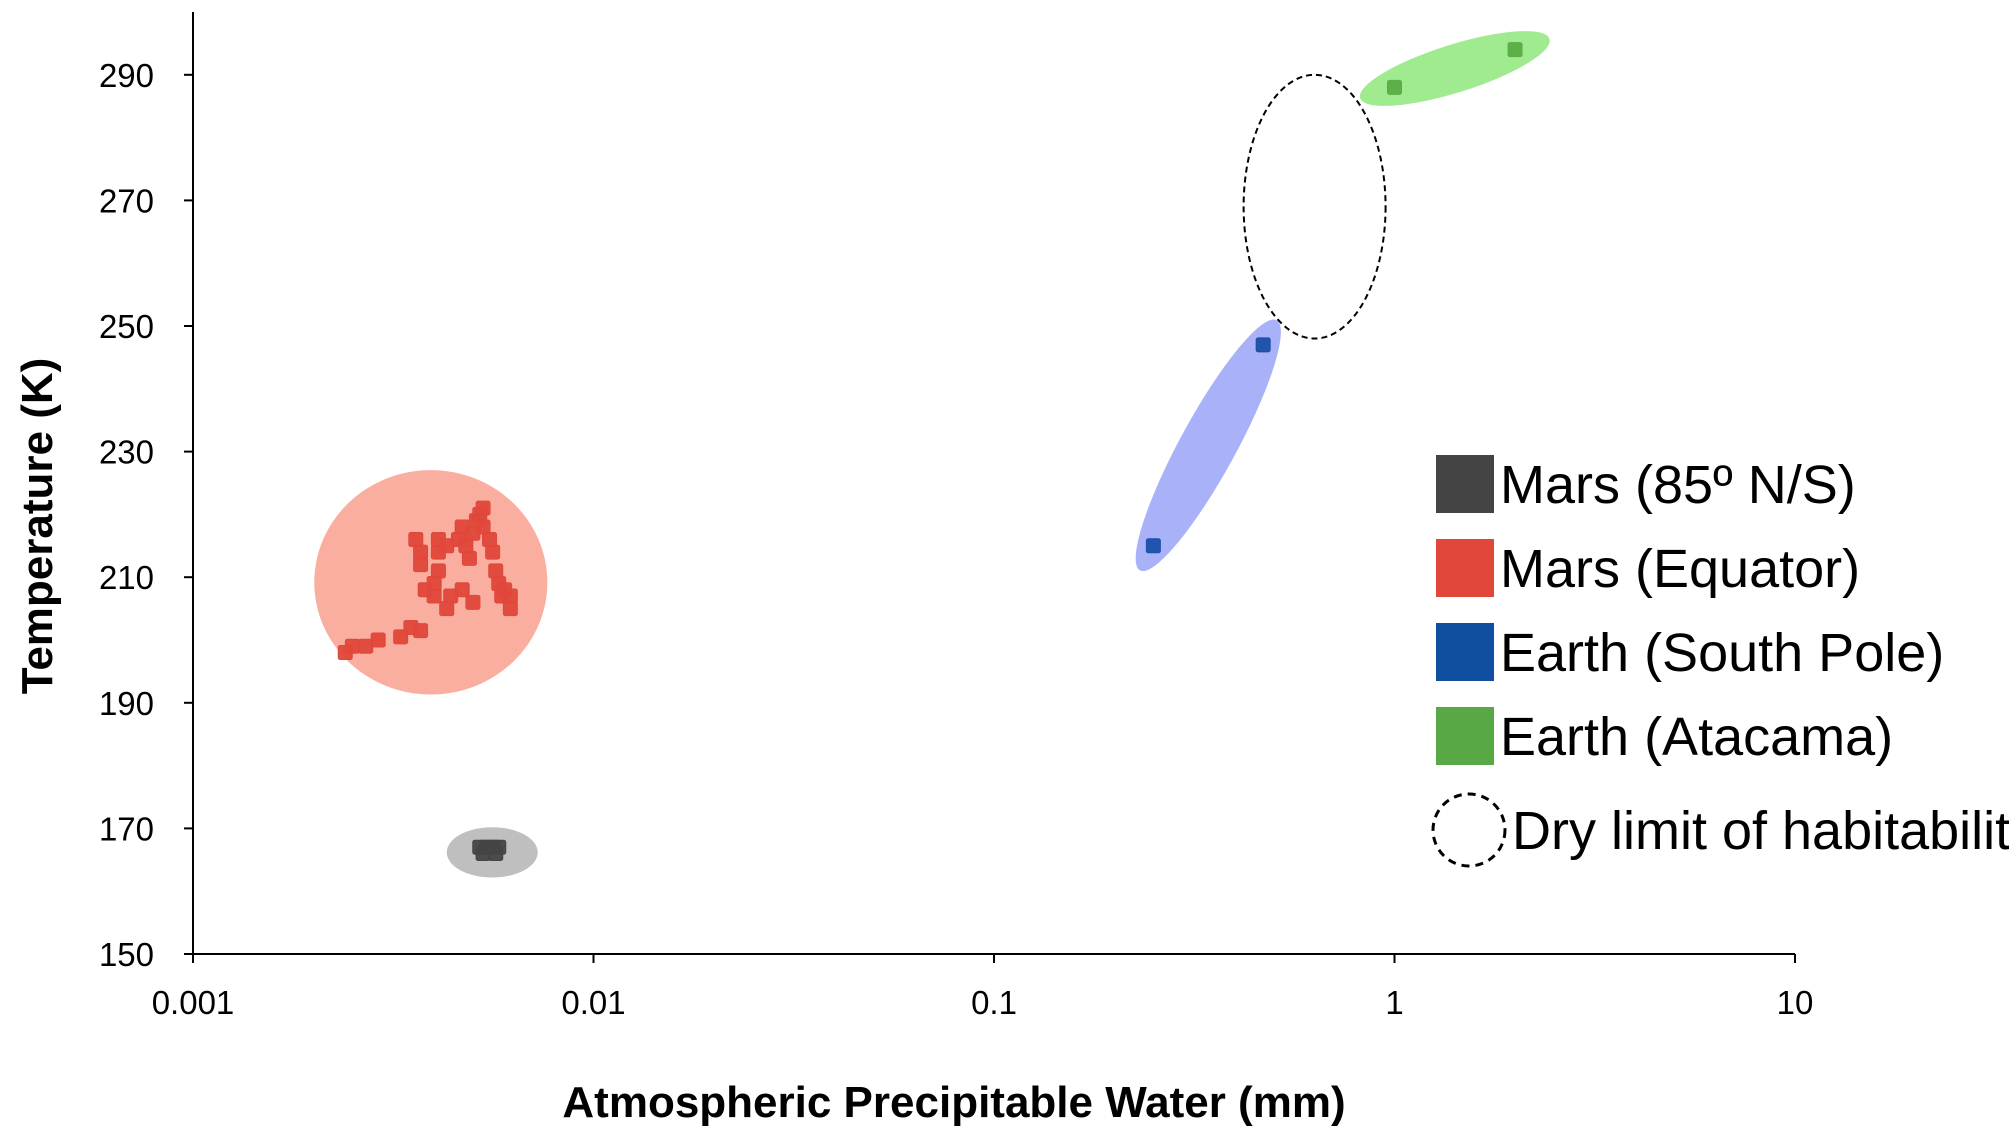 This screenshot has height=1142, width=2009. I want to click on x-tick-label: 0.001, so click(193, 1002).